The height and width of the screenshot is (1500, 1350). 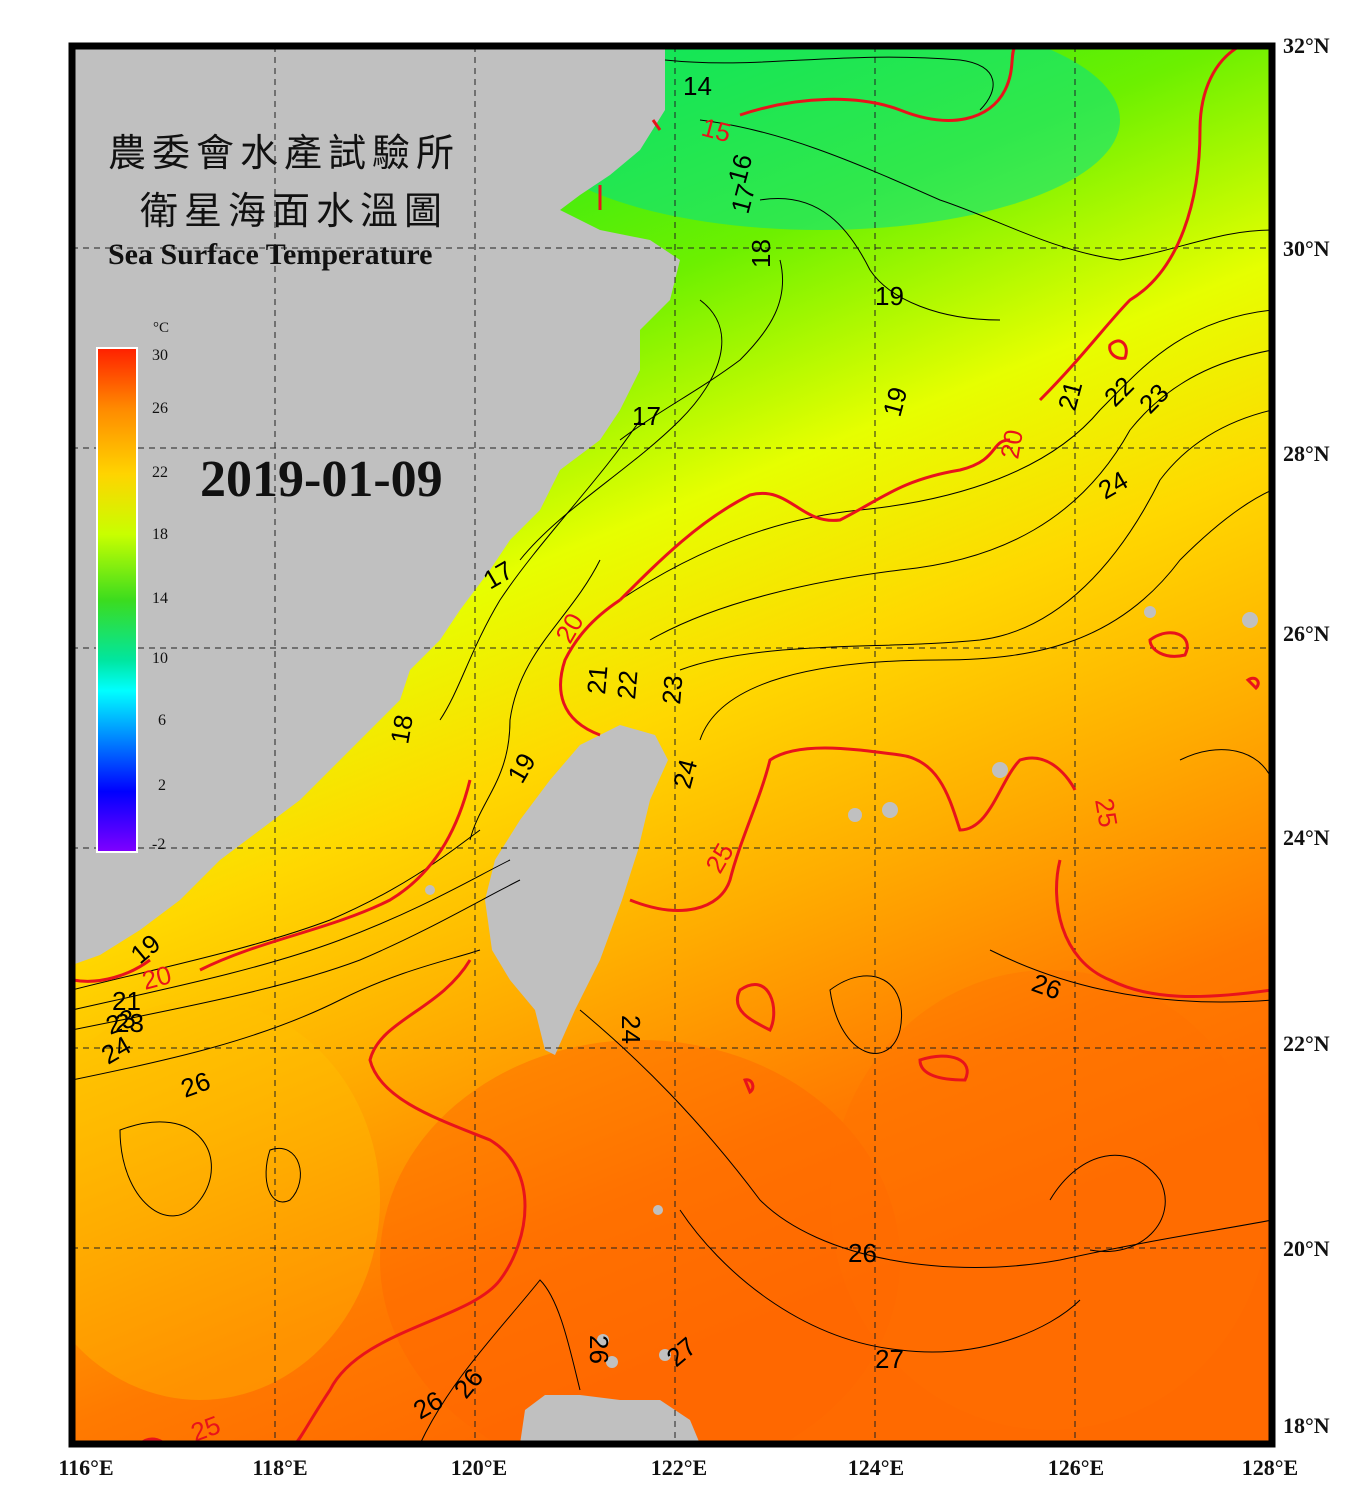 What do you see at coordinates (1076, 1467) in the screenshot?
I see `lon-label: 126°E` at bounding box center [1076, 1467].